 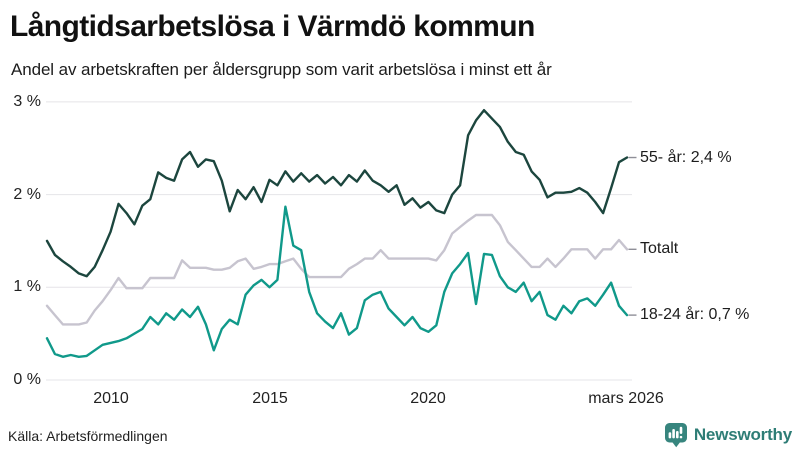 What do you see at coordinates (27, 379) in the screenshot?
I see `y-axis-tick-label: 0 %` at bounding box center [27, 379].